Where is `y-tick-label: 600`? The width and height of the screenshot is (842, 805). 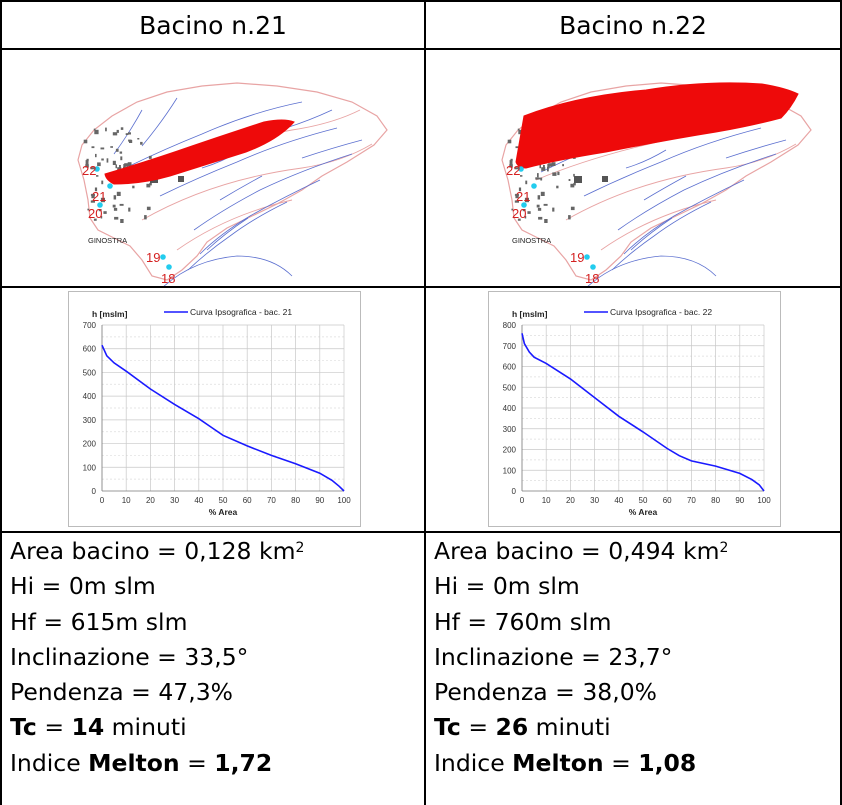
y-tick-label: 600 is located at coordinates (90, 349).